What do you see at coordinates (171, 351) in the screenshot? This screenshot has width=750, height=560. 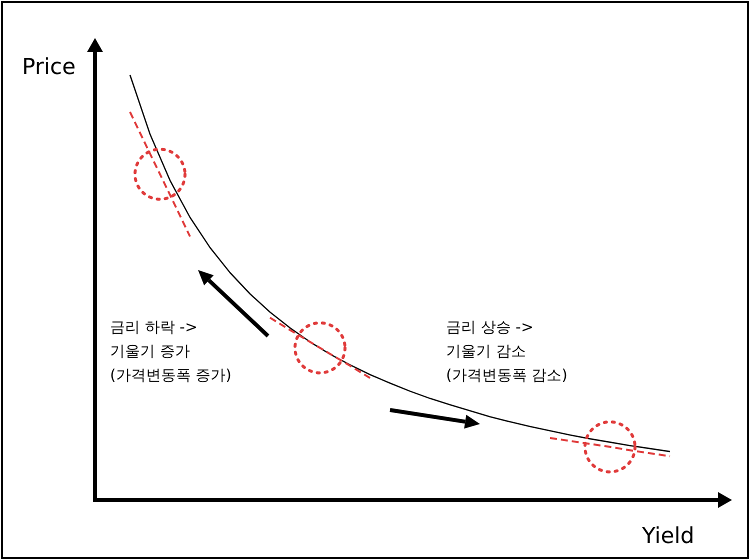 I see `annotation: 금리 하락 -> 기울기 증가 (가격변동폭 증가)` at bounding box center [171, 351].